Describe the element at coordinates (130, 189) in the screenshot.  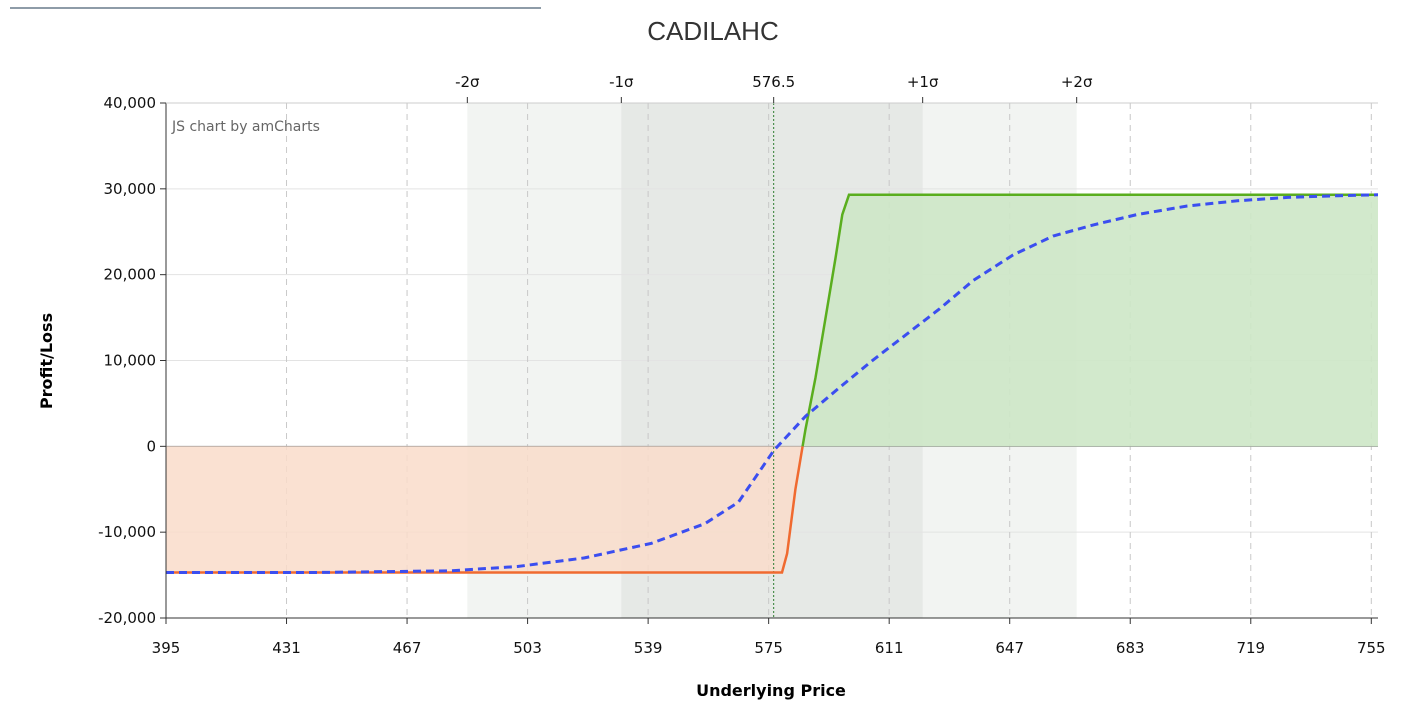
I see `y-tick-label: 30,000` at that location.